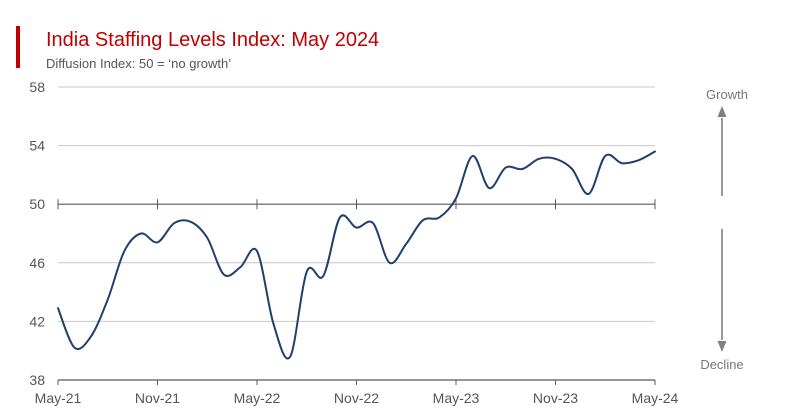  Describe the element at coordinates (58, 398) in the screenshot. I see `x-tick-label: May-21` at that location.